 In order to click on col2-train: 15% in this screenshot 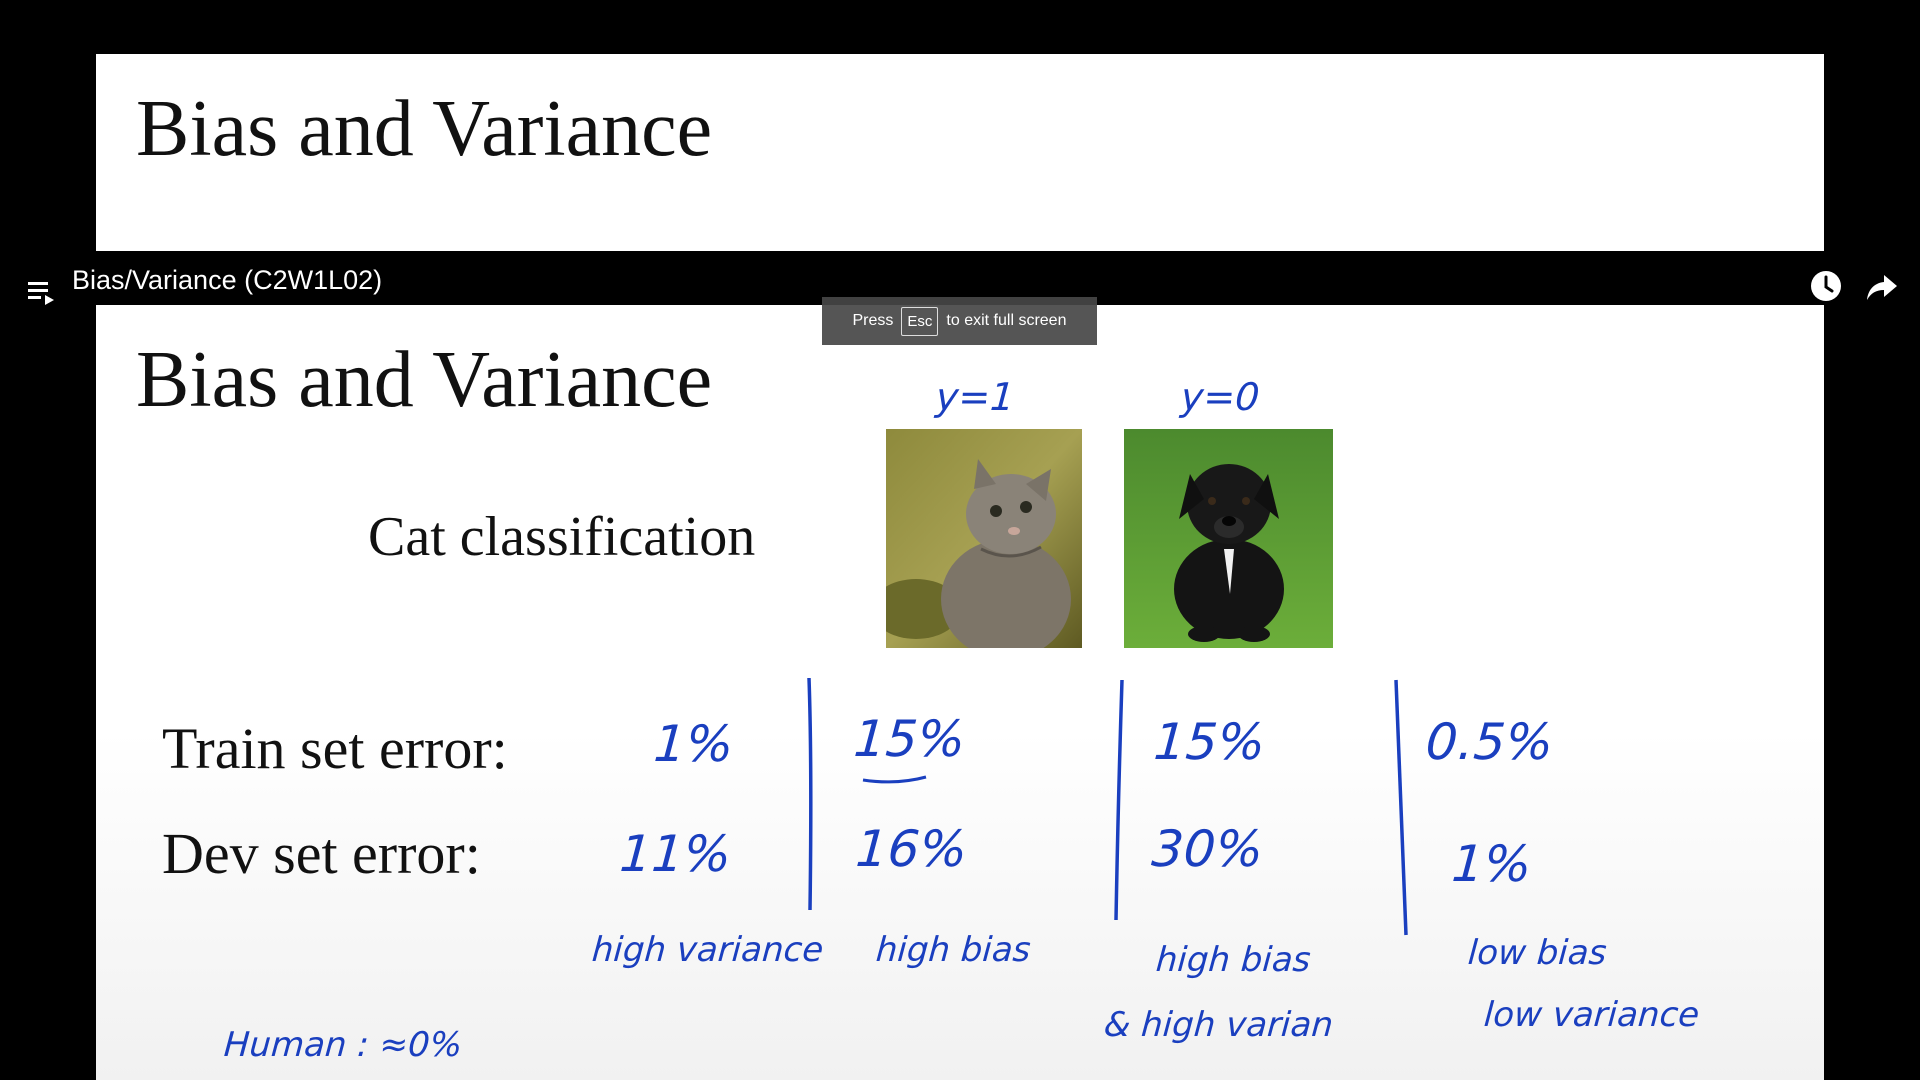, I will do `click(909, 739)`.